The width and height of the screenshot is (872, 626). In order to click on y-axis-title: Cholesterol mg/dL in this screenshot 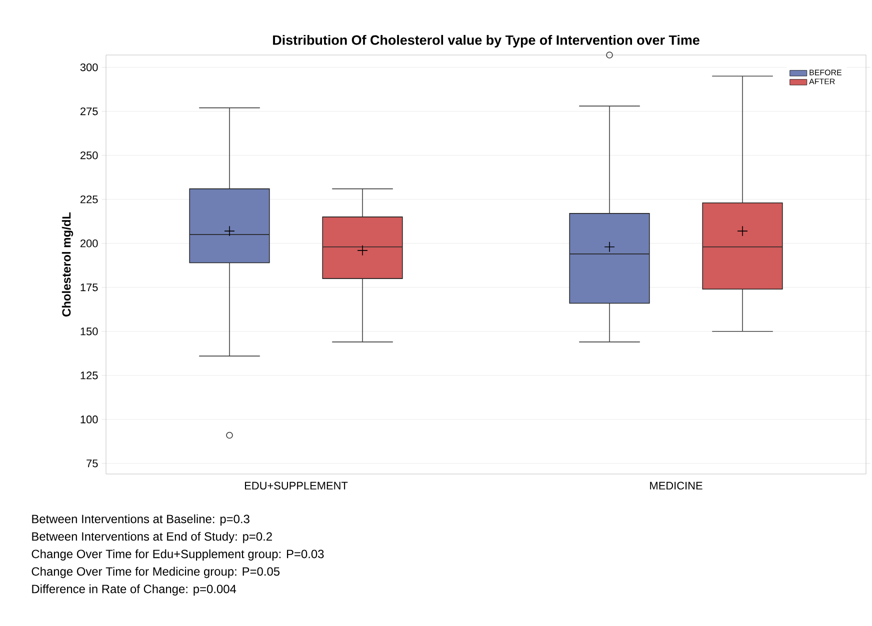, I will do `click(68, 264)`.